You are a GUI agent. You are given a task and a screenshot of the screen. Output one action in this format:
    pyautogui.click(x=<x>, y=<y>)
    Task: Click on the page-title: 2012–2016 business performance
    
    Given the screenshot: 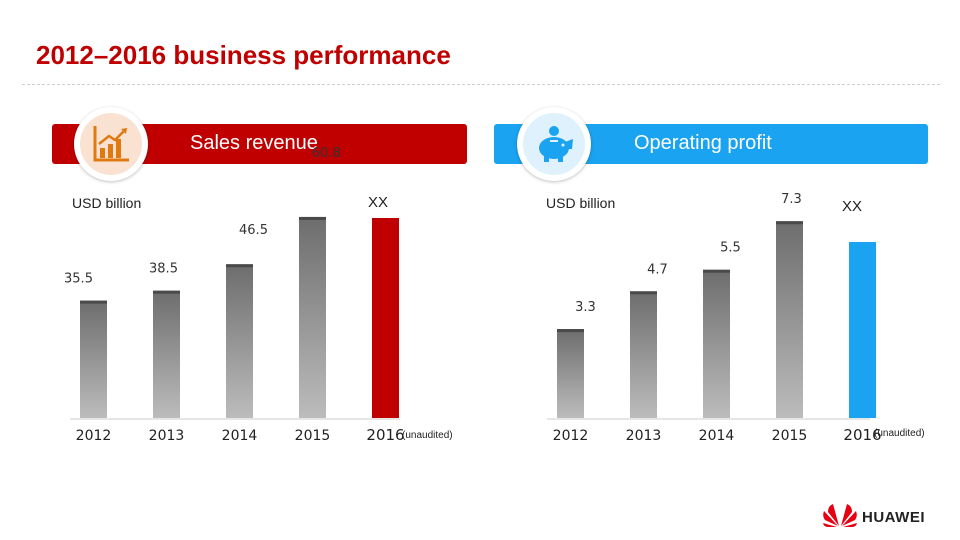 What is the action you would take?
    pyautogui.click(x=243, y=55)
    